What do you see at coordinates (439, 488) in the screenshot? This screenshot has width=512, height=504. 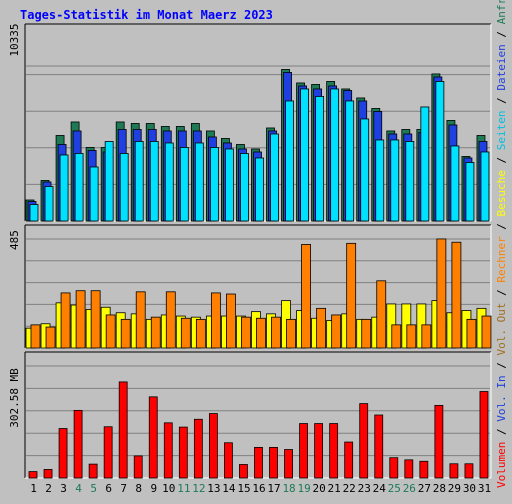 I see `x-tick-label-day-28: 28` at bounding box center [439, 488].